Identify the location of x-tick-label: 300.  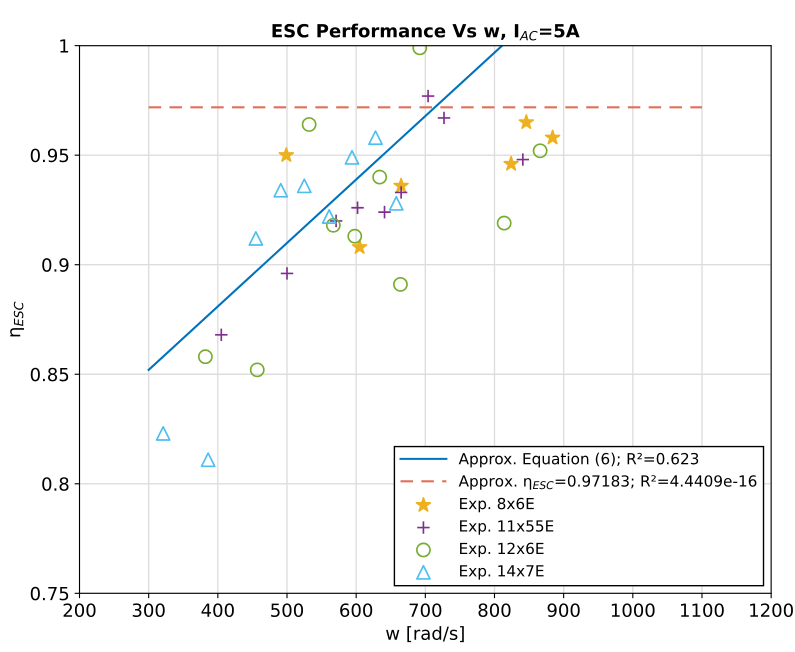
(148, 610).